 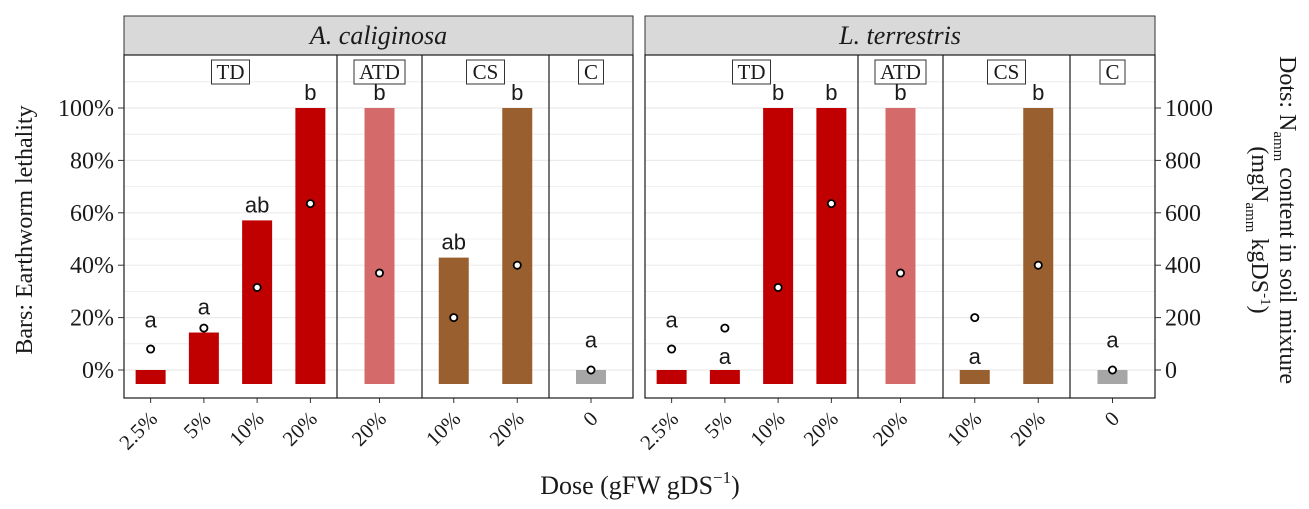 What do you see at coordinates (92, 214) in the screenshot?
I see `y-left-tick-label: 60%` at bounding box center [92, 214].